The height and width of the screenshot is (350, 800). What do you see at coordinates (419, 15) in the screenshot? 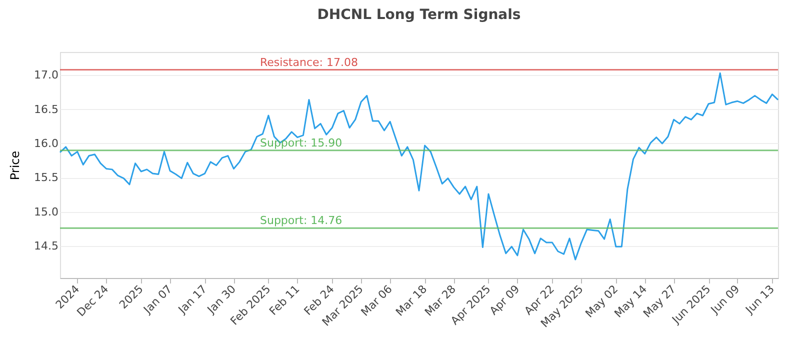
I see `chart-title: DHCNL Long Term Signals` at bounding box center [419, 15].